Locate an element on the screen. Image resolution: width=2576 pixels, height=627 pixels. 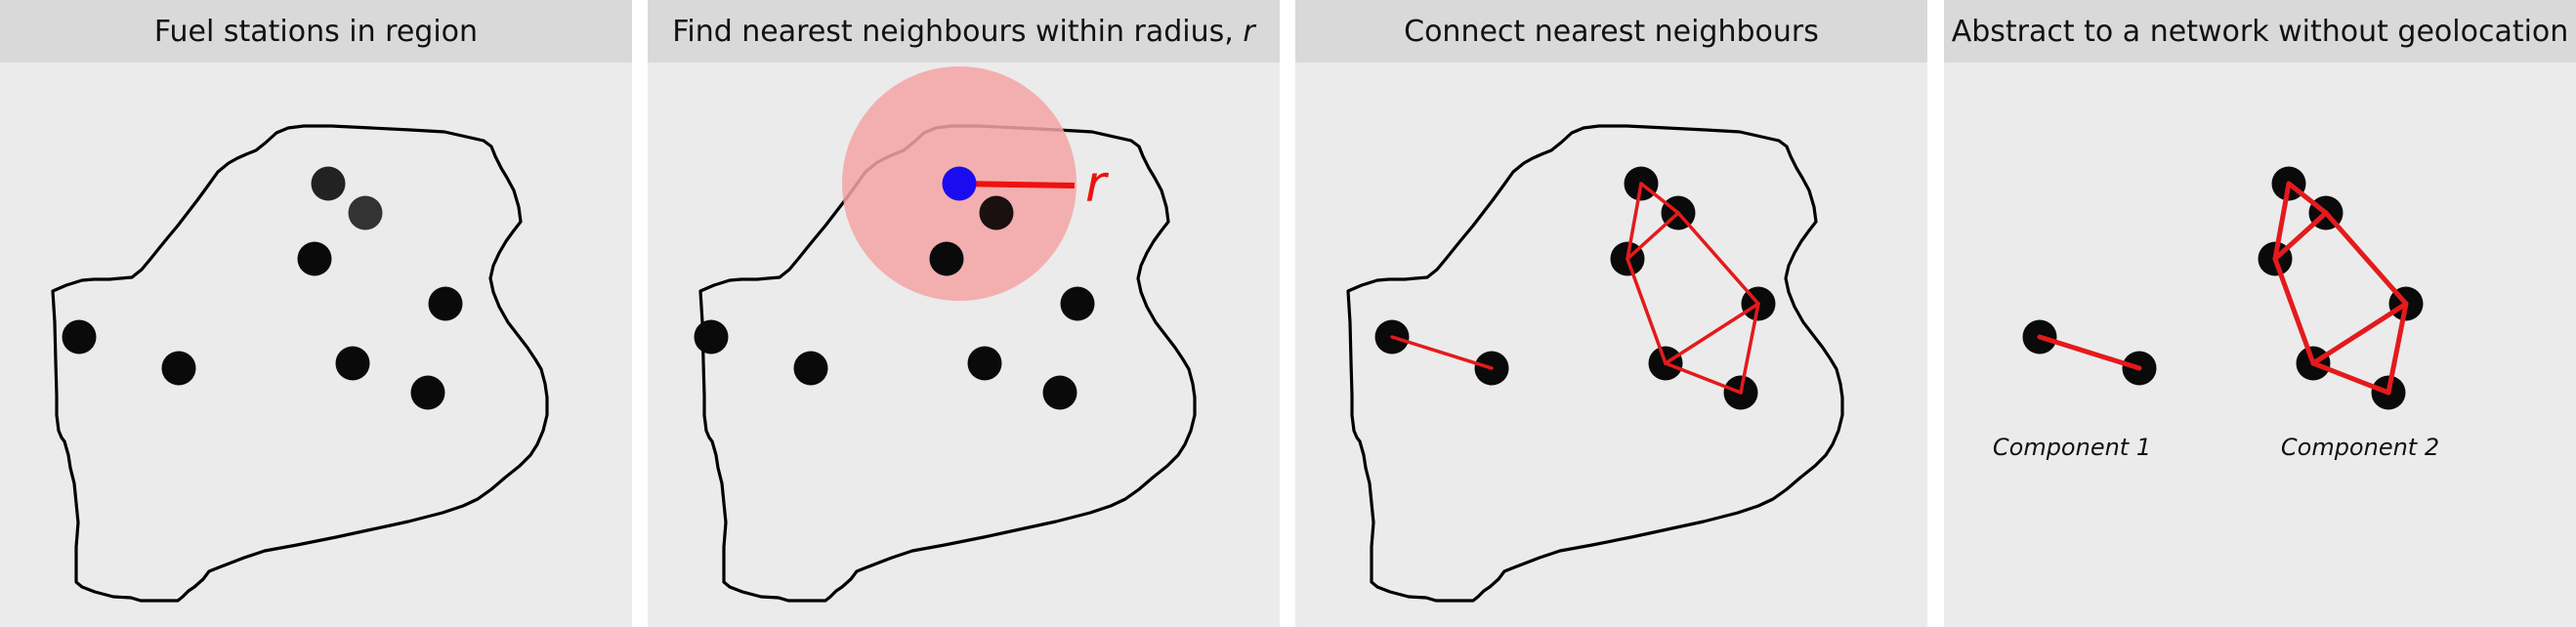
panel-title: Fuel stations in region is located at coordinates (316, 32).